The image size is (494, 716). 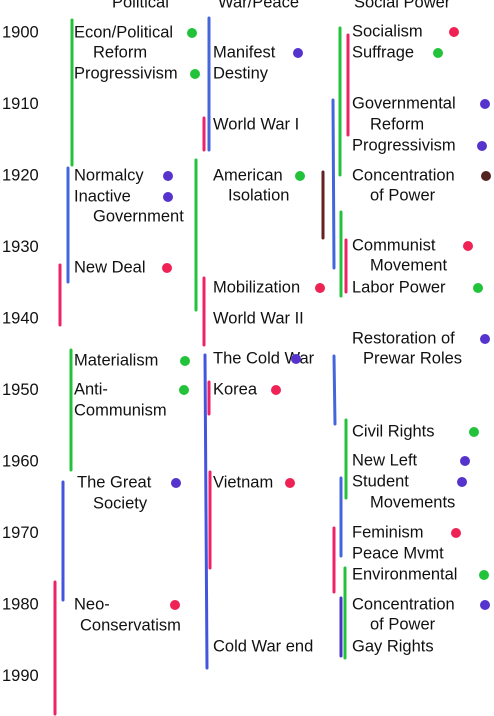 What do you see at coordinates (241, 73) in the screenshot?
I see `item-label: Destiny` at bounding box center [241, 73].